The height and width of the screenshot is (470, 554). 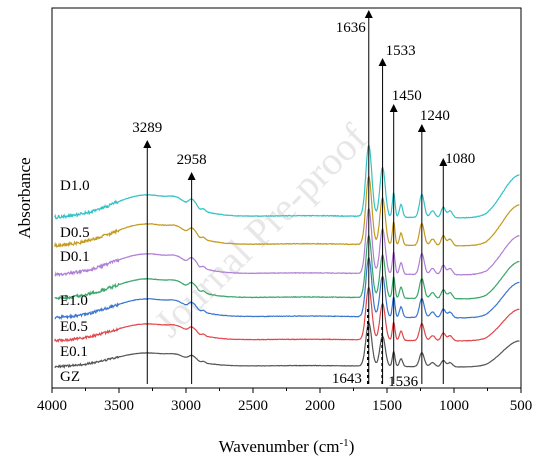 What do you see at coordinates (147, 128) in the screenshot?
I see `peak-label-3289: 3289` at bounding box center [147, 128].